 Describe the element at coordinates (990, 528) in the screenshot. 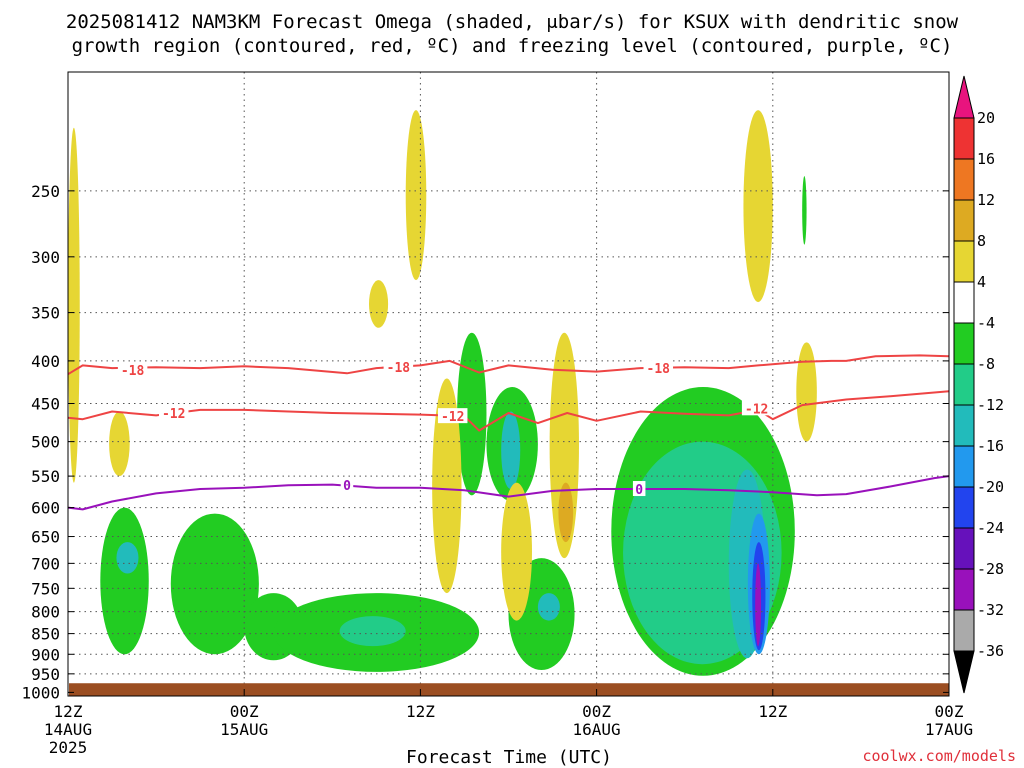

I see `colorbar-label-10: -24` at that location.